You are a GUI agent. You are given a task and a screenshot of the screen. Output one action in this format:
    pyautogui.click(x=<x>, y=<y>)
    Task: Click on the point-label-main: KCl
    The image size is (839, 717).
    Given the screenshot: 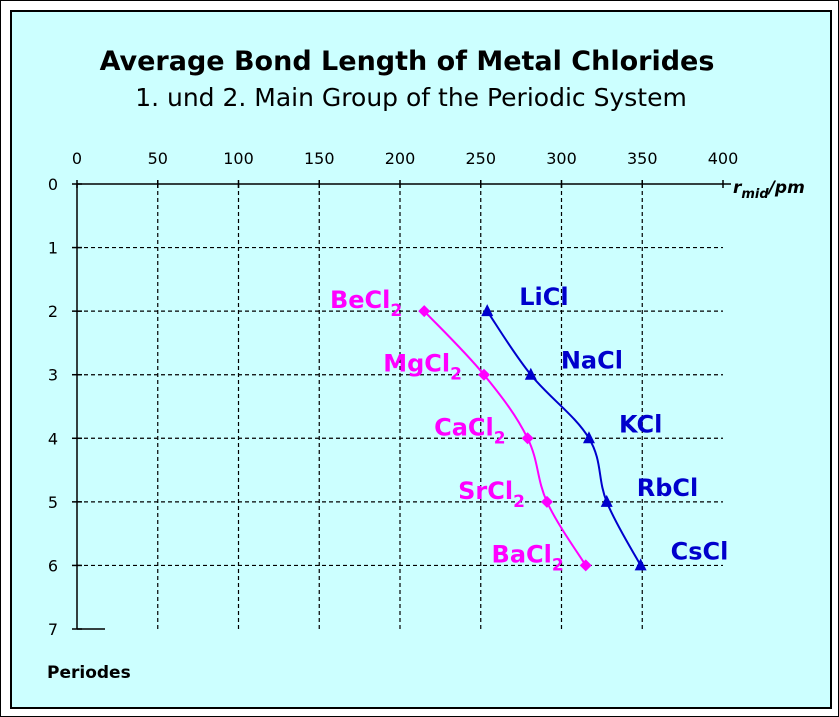 What is the action you would take?
    pyautogui.click(x=640, y=424)
    